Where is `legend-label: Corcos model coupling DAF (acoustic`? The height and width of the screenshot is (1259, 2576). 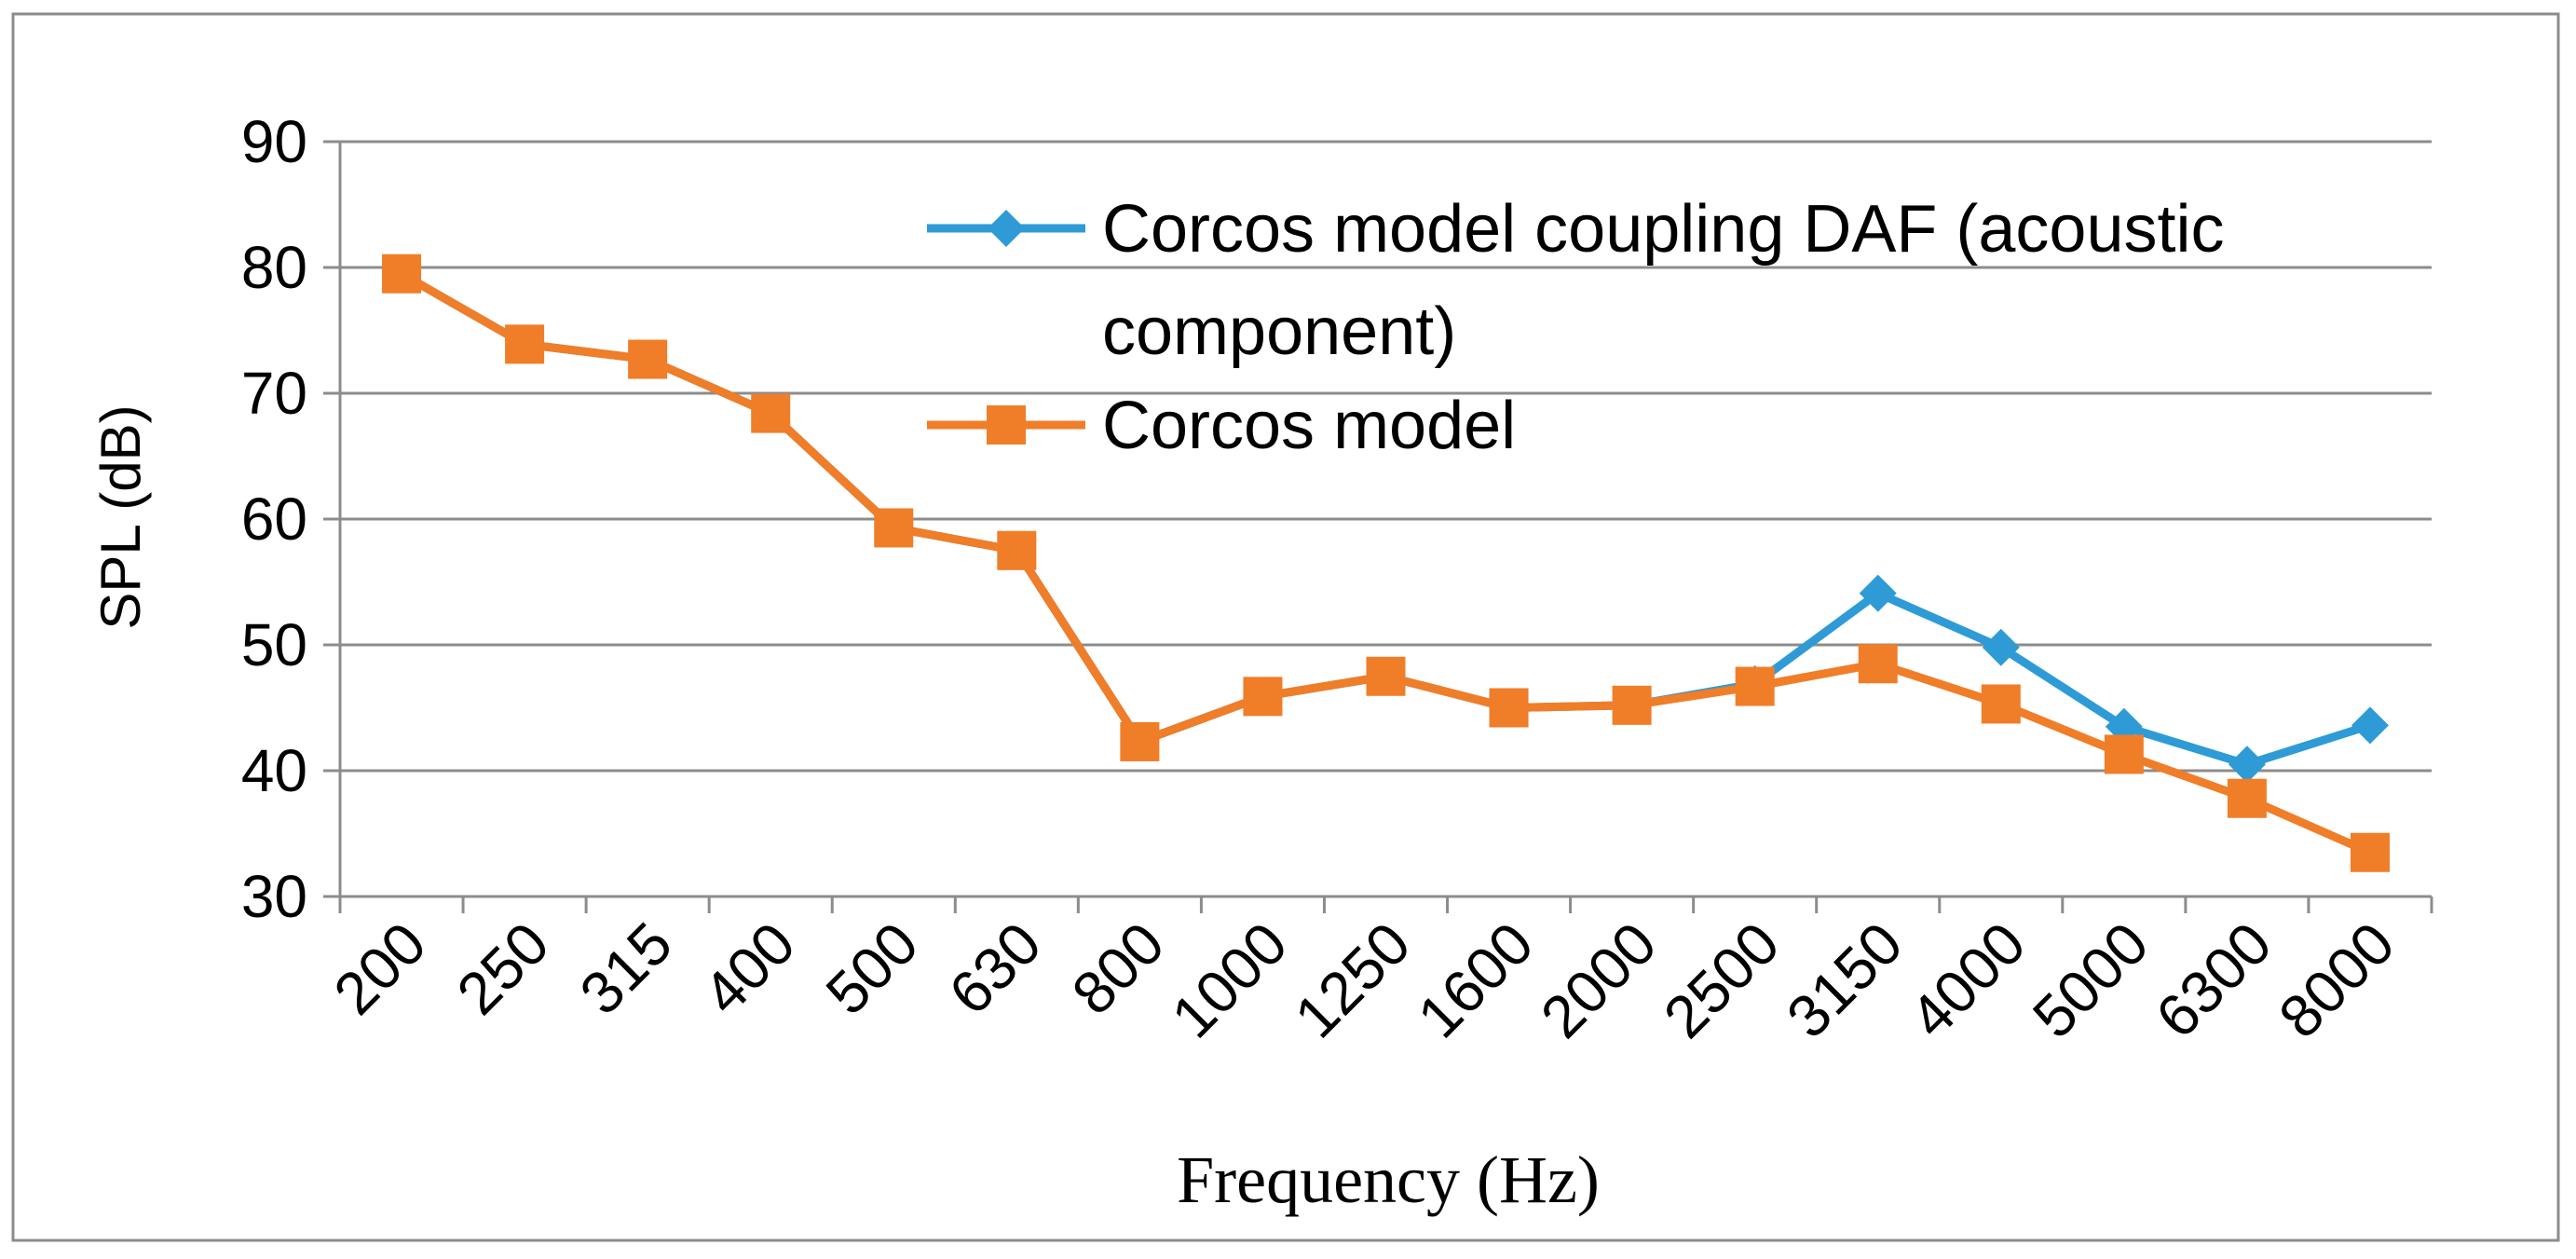 legend-label: Corcos model coupling DAF (acoustic is located at coordinates (1663, 229).